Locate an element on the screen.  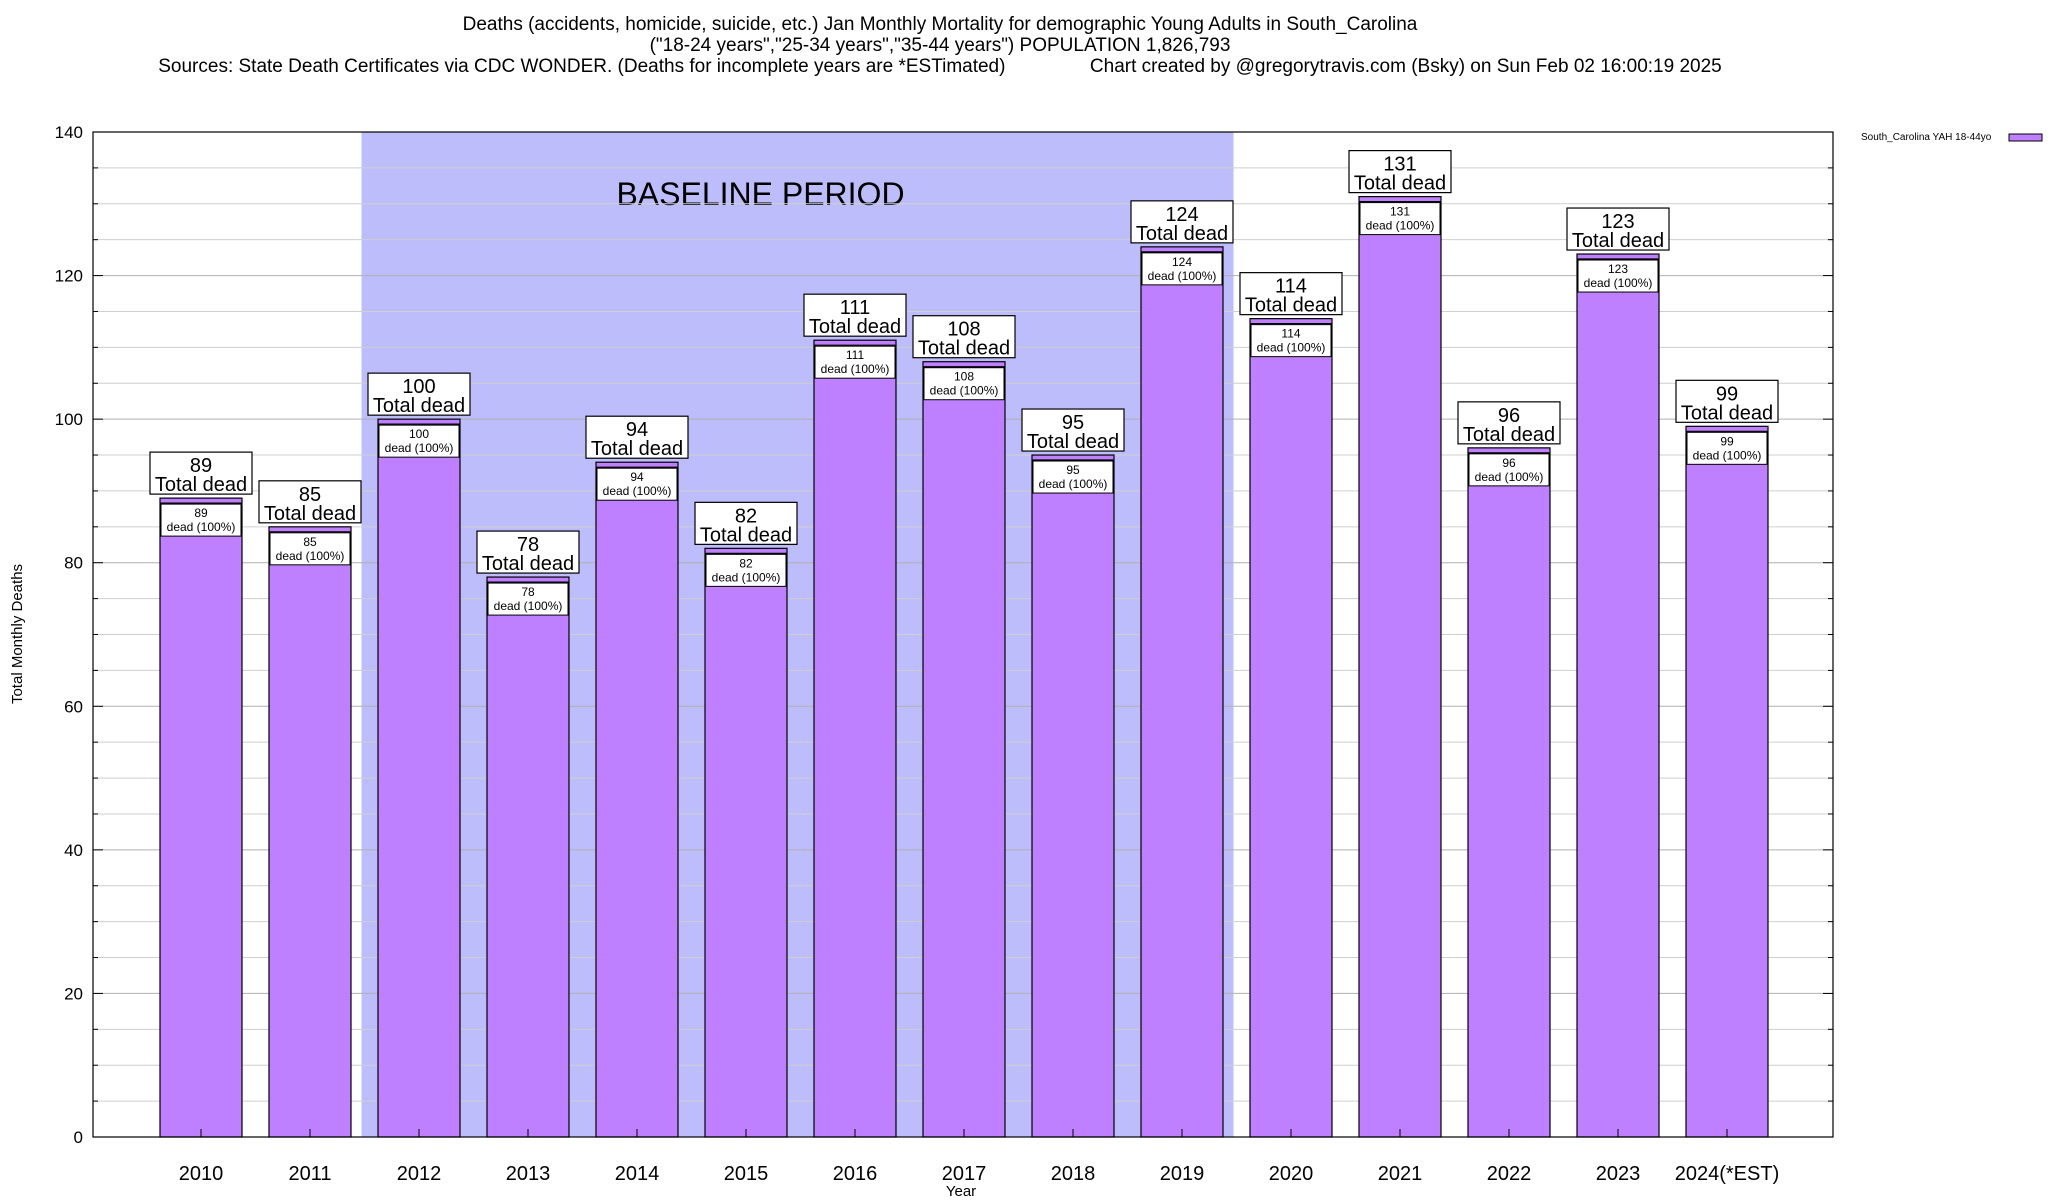
bar-total-value-label: 108 is located at coordinates (963, 330).